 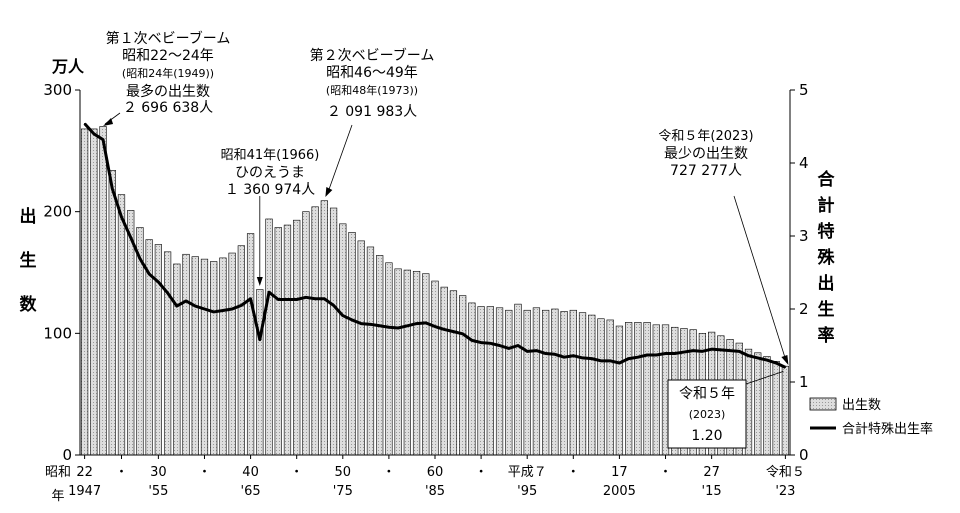 I want to click on x-tick-label-year: '65, so click(x=251, y=491).